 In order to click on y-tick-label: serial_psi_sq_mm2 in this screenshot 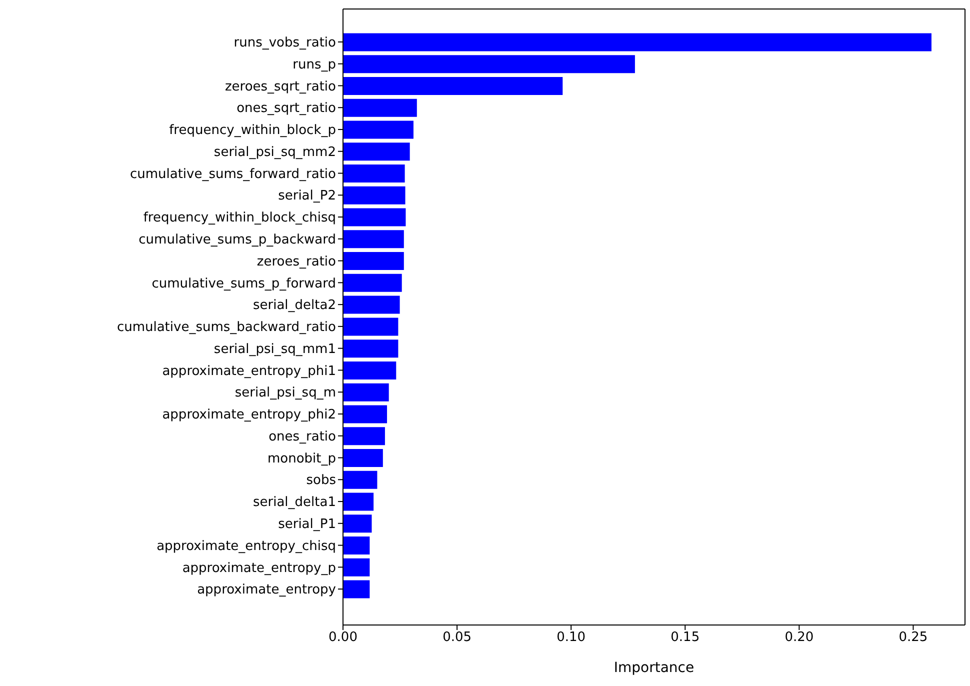, I will do `click(275, 152)`.